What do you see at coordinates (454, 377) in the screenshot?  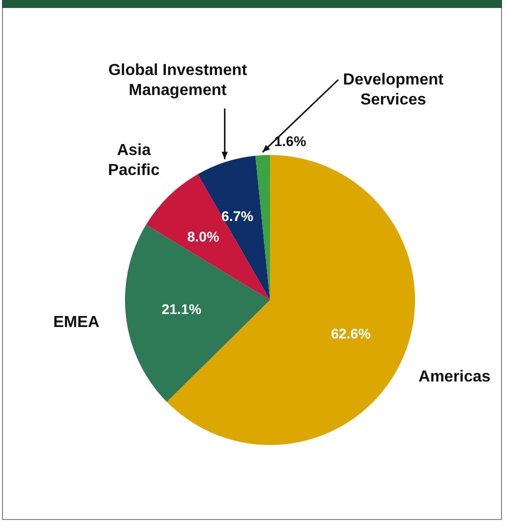 I see `slice-label: Americas` at bounding box center [454, 377].